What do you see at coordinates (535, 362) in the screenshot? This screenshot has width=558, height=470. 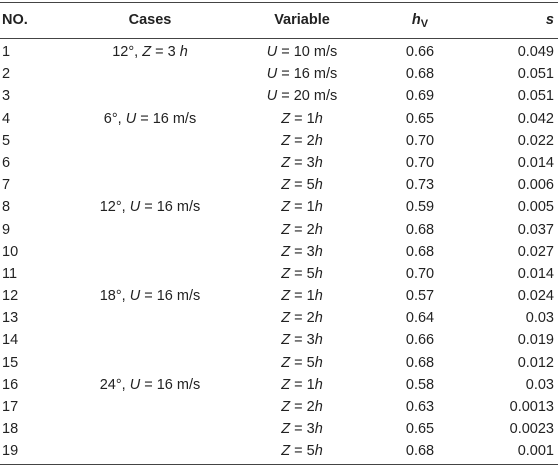 I see `cell-s: 0.012` at bounding box center [535, 362].